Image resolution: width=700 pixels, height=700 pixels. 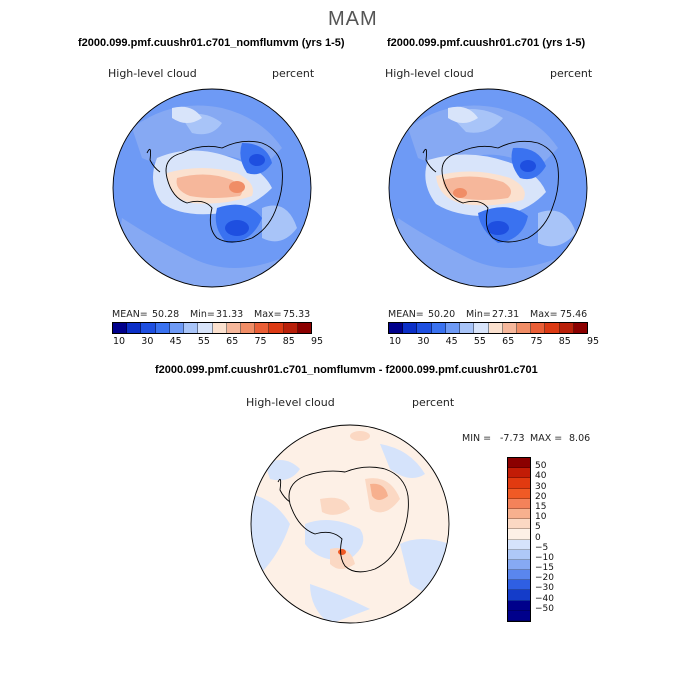 What do you see at coordinates (257, 160) in the screenshot?
I see `left-map-low-a-core` at bounding box center [257, 160].